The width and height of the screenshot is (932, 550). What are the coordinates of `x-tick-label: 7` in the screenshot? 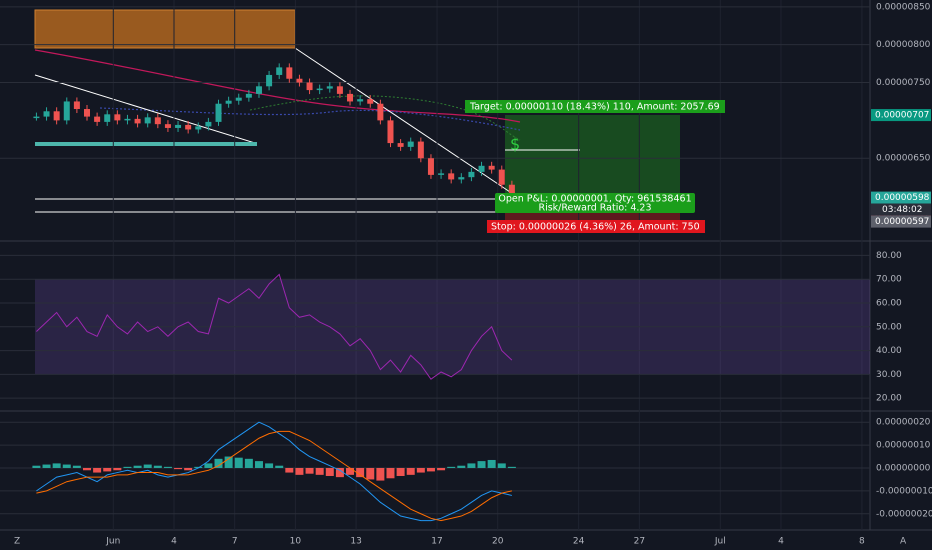 It's located at (235, 542).